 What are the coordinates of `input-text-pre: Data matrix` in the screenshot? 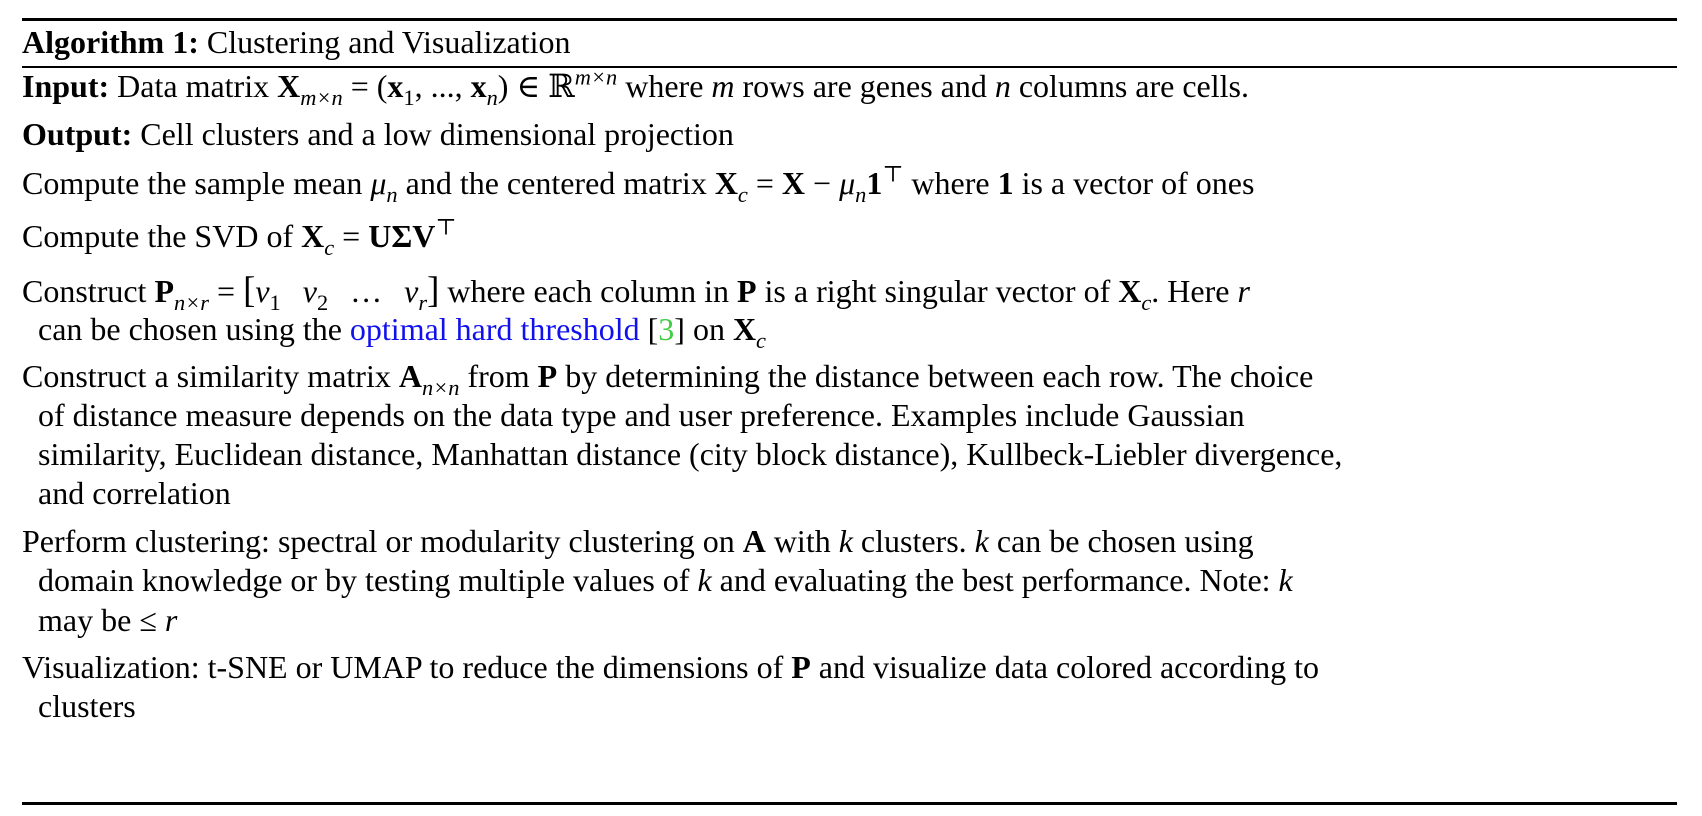 It's located at (193, 86).